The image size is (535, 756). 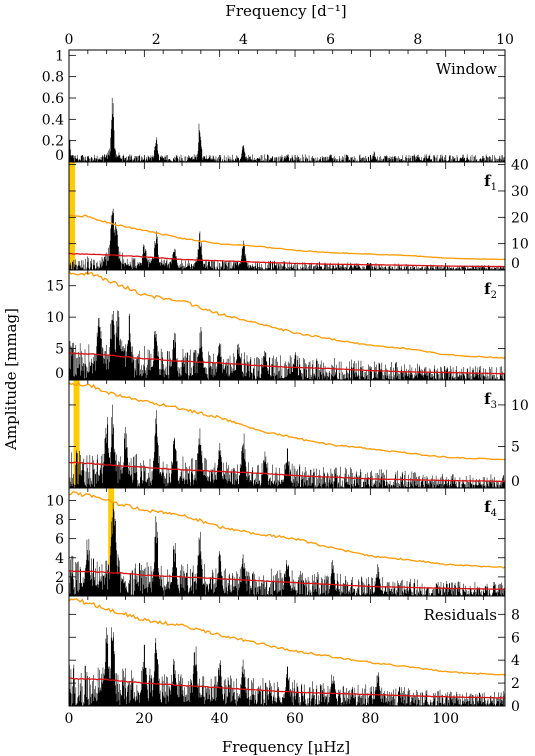 I want to click on highlight-band-f3, so click(x=76, y=434).